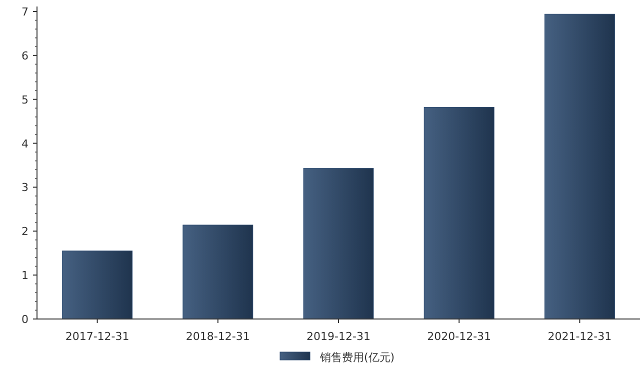  Describe the element at coordinates (459, 336) in the screenshot. I see `x-tick-label: 2020-12-31` at that location.